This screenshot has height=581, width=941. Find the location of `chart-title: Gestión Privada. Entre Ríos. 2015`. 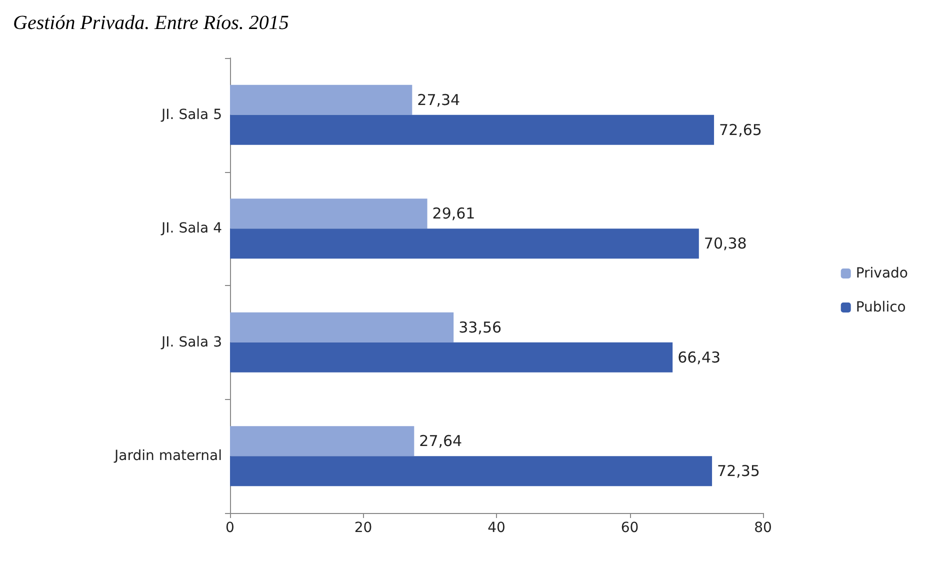

chart-title: Gestión Privada. Entre Ríos. 2015 is located at coordinates (151, 23).